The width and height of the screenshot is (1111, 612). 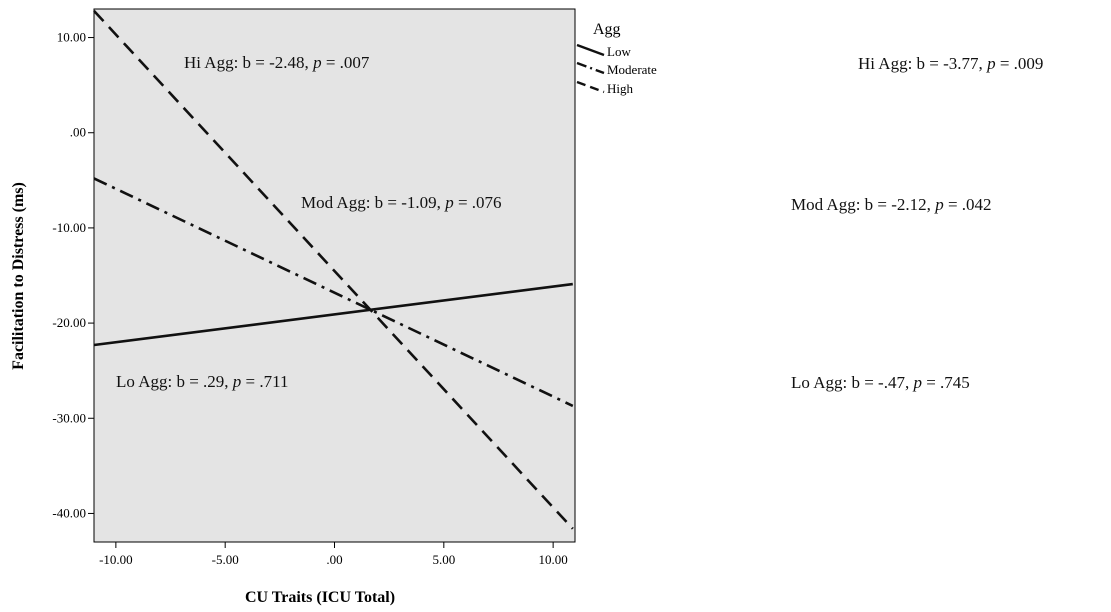 I want to click on annotation-mod-agg-outside: Mod Agg: b = -2.12, p = .042, so click(x=891, y=204).